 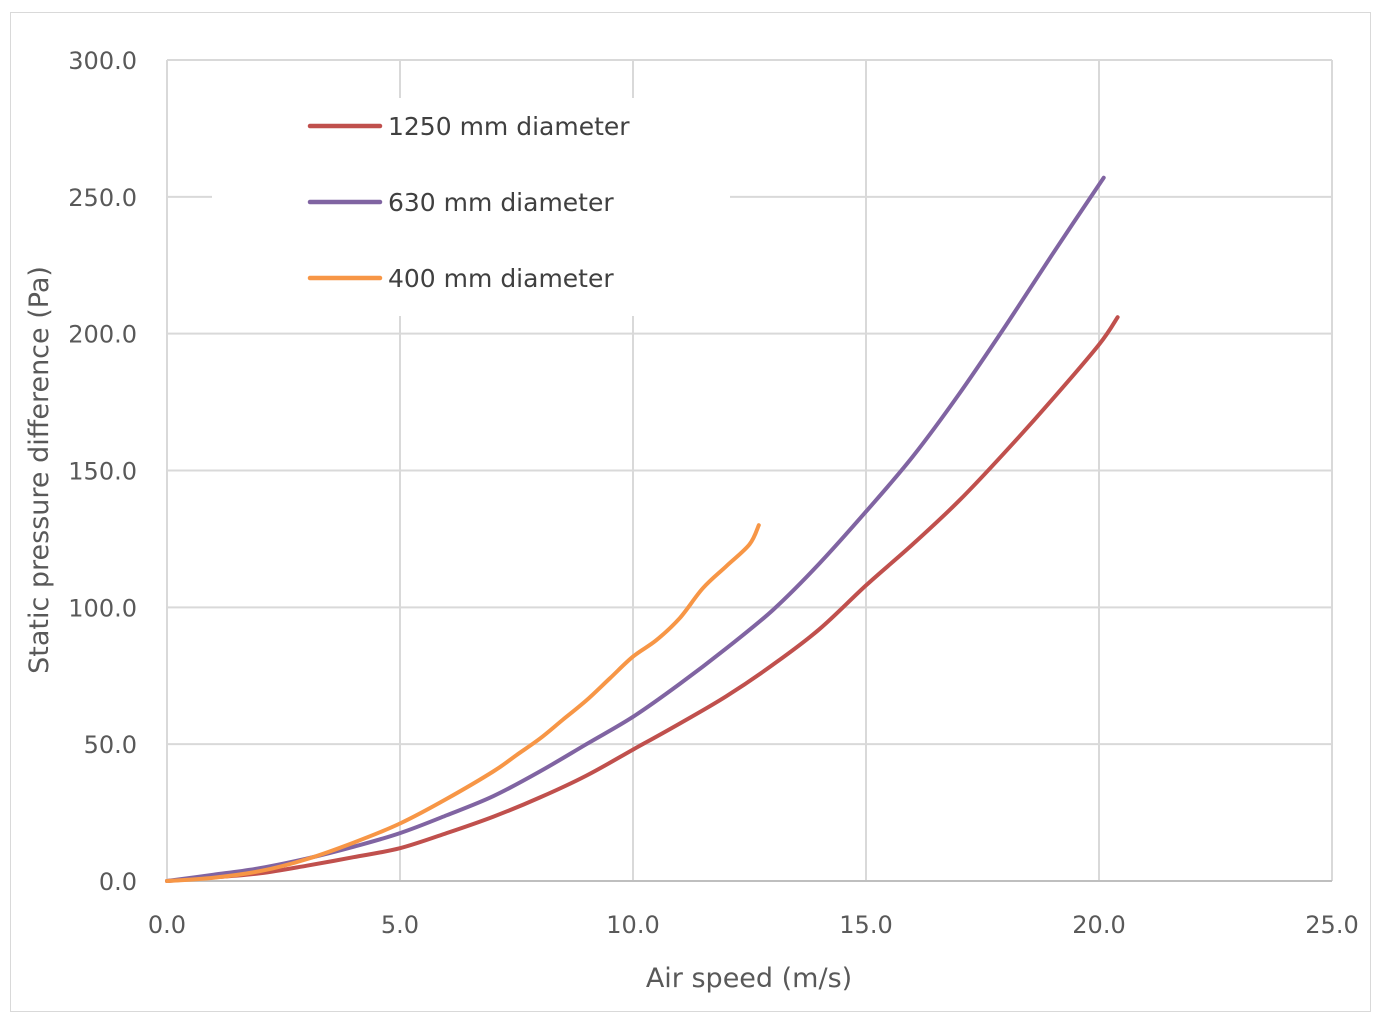 I want to click on legend-label-400-mm-diameter: 400 mm diameter, so click(x=501, y=278).